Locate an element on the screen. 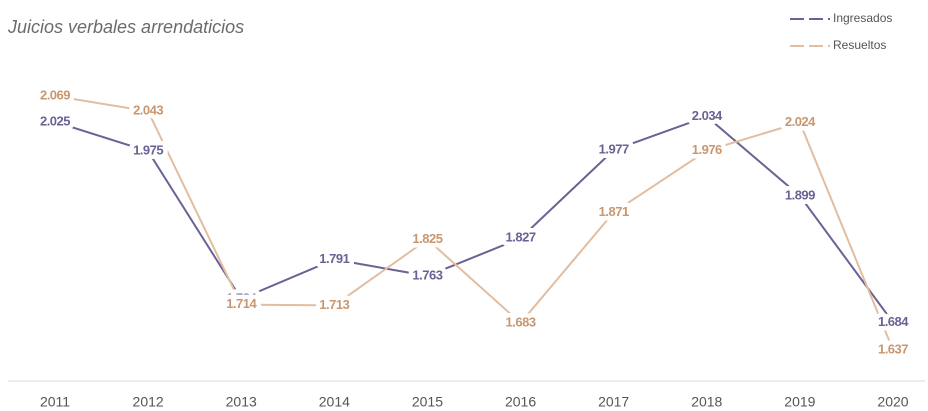 The height and width of the screenshot is (411, 928). data-label: 1.827 is located at coordinates (521, 237).